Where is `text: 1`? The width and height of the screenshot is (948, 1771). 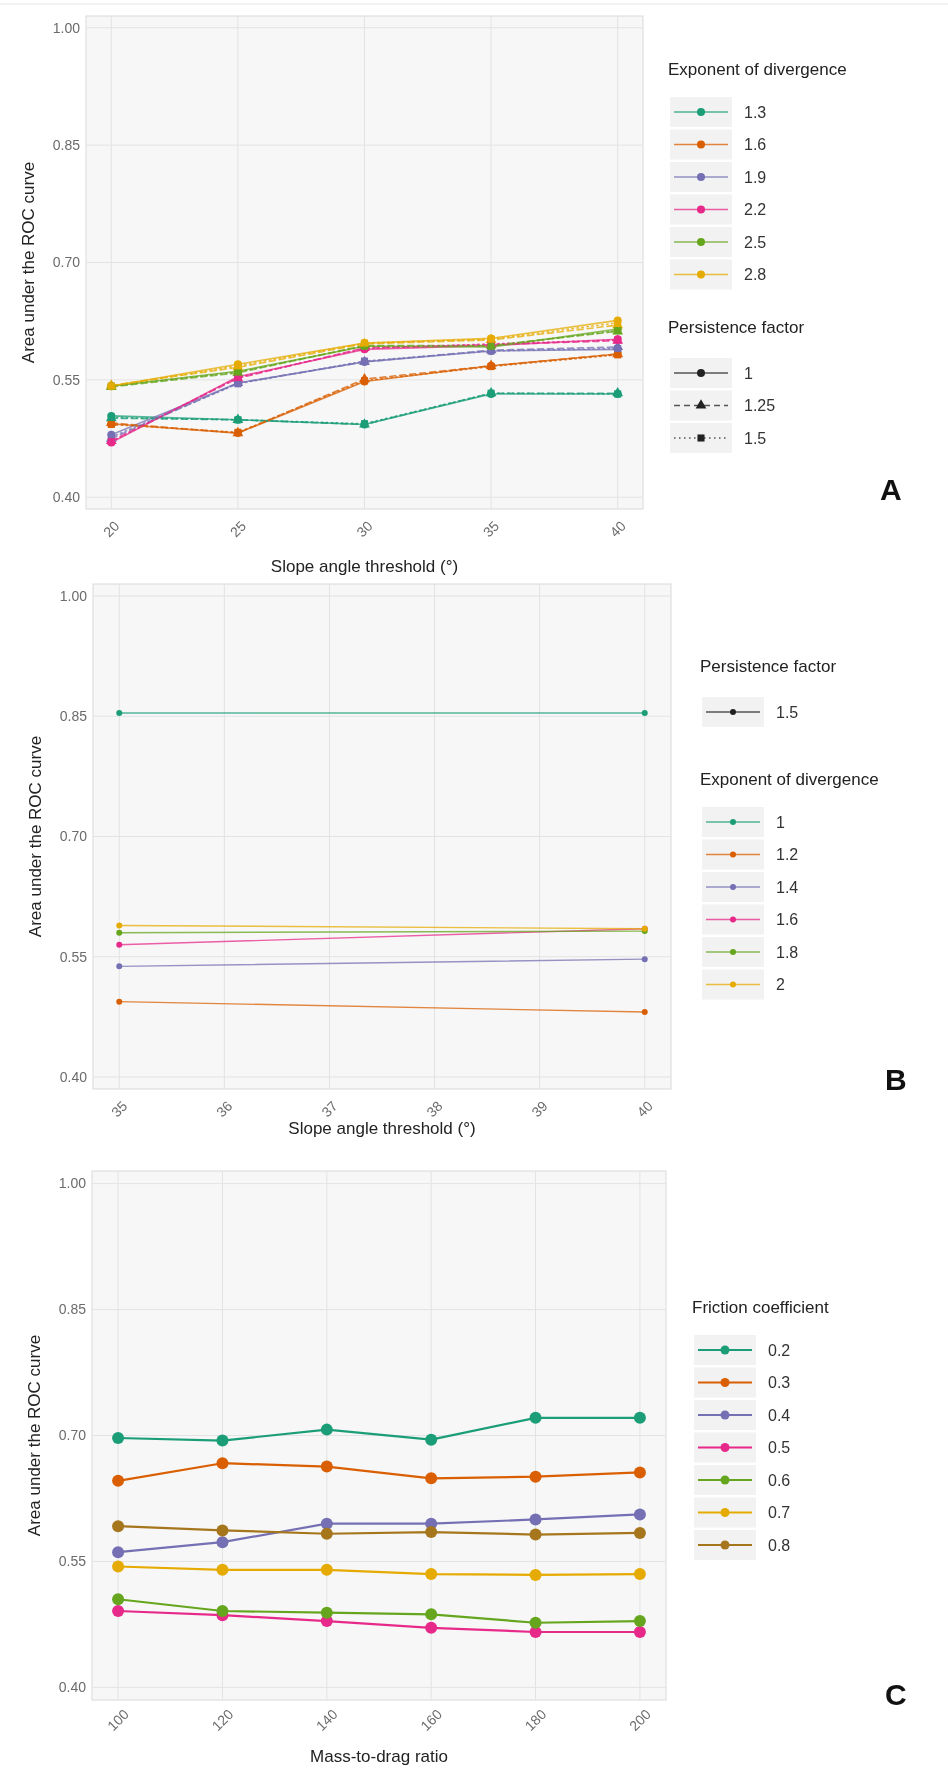
text: 1 is located at coordinates (748, 373).